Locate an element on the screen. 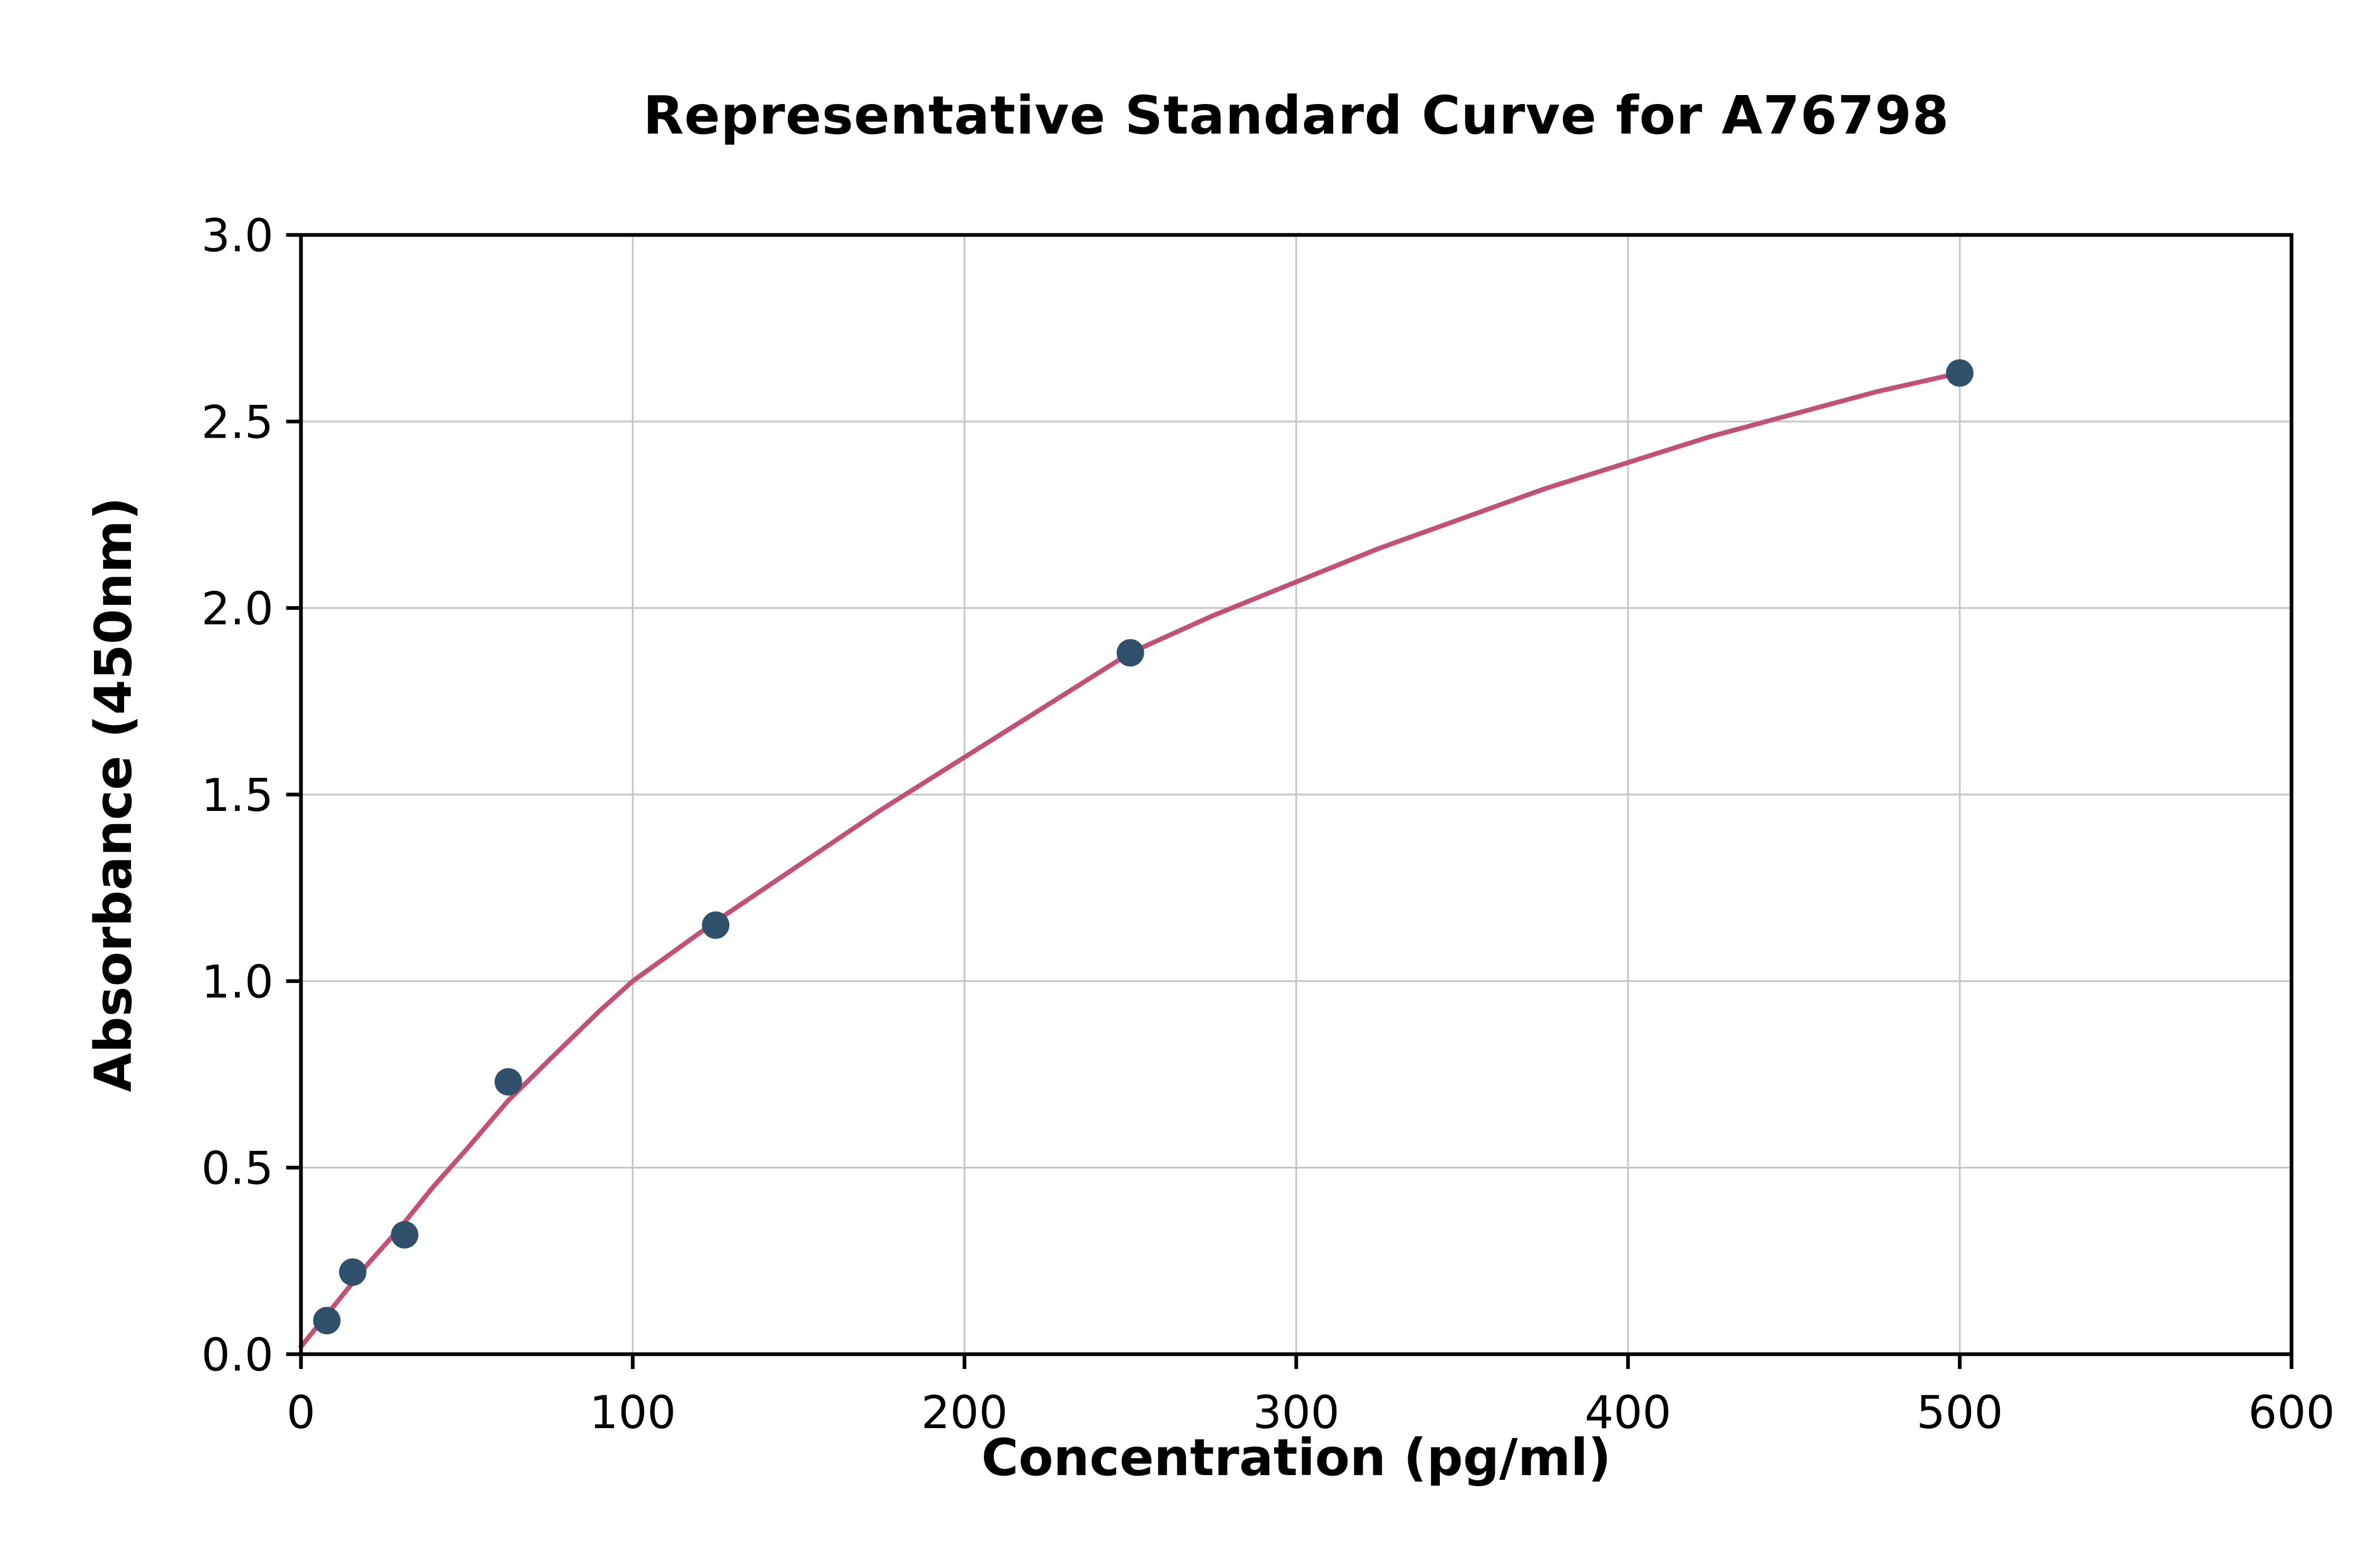 Image resolution: width=2376 pixels, height=1568 pixels. y-tick-label: 0.0 is located at coordinates (237, 1356).